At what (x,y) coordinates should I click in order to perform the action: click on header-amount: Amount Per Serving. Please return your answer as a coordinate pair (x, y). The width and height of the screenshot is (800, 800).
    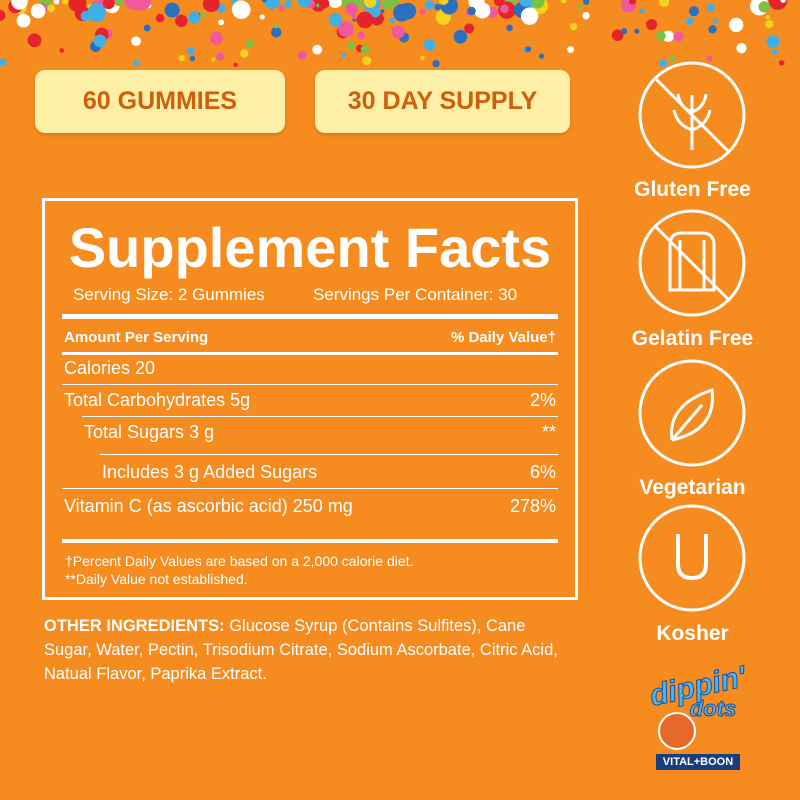
    Looking at the image, I should click on (136, 337).